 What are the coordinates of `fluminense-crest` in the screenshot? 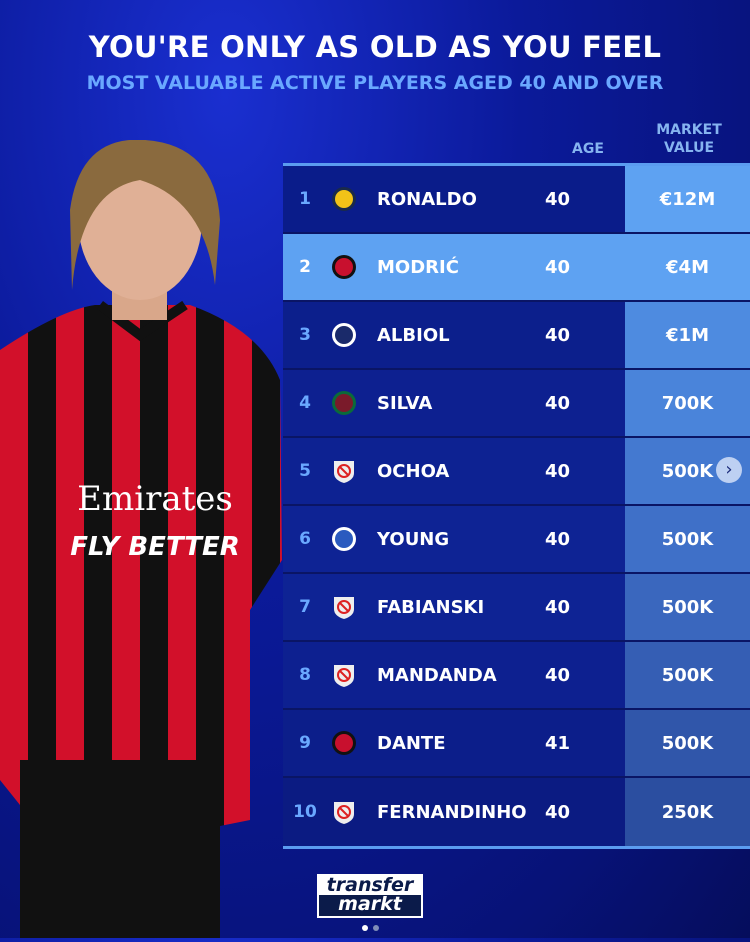 It's located at (344, 403).